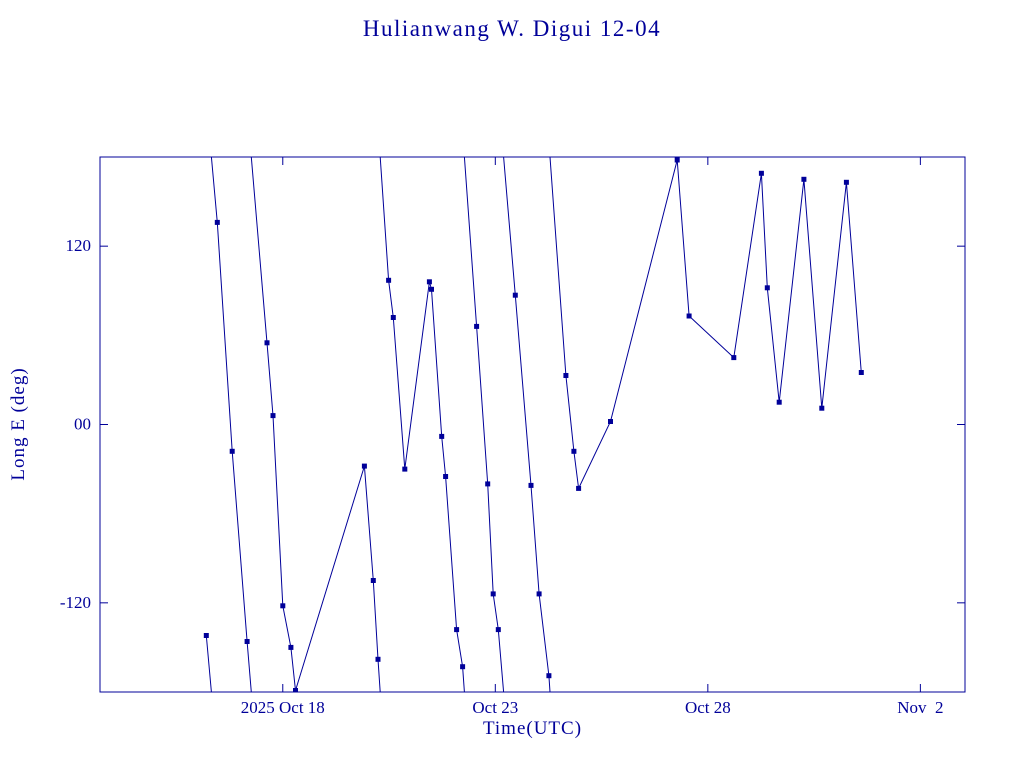 Image resolution: width=1024 pixels, height=773 pixels. What do you see at coordinates (495, 707) in the screenshot?
I see `x-tick-label: Oct 23` at bounding box center [495, 707].